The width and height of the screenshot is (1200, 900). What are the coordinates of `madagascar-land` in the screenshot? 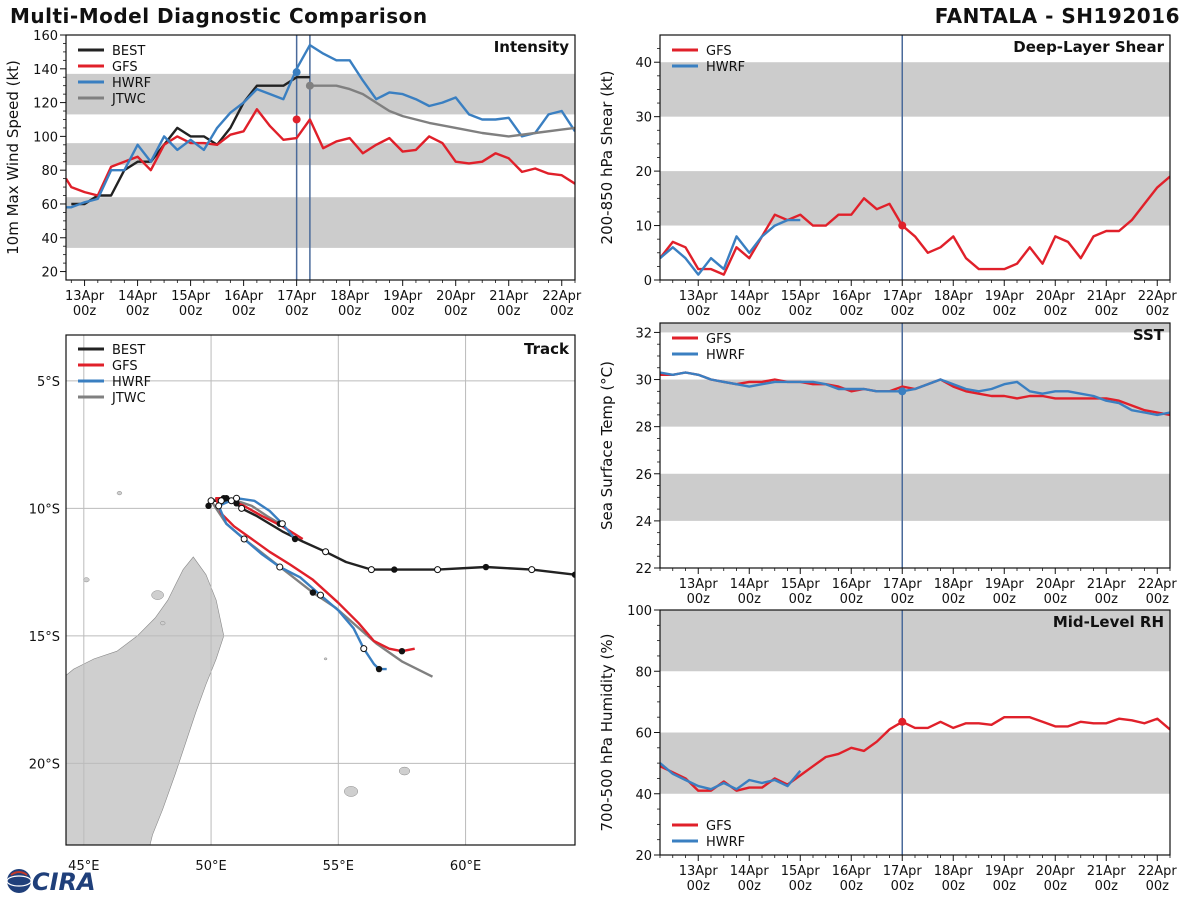 It's located at (145, 700).